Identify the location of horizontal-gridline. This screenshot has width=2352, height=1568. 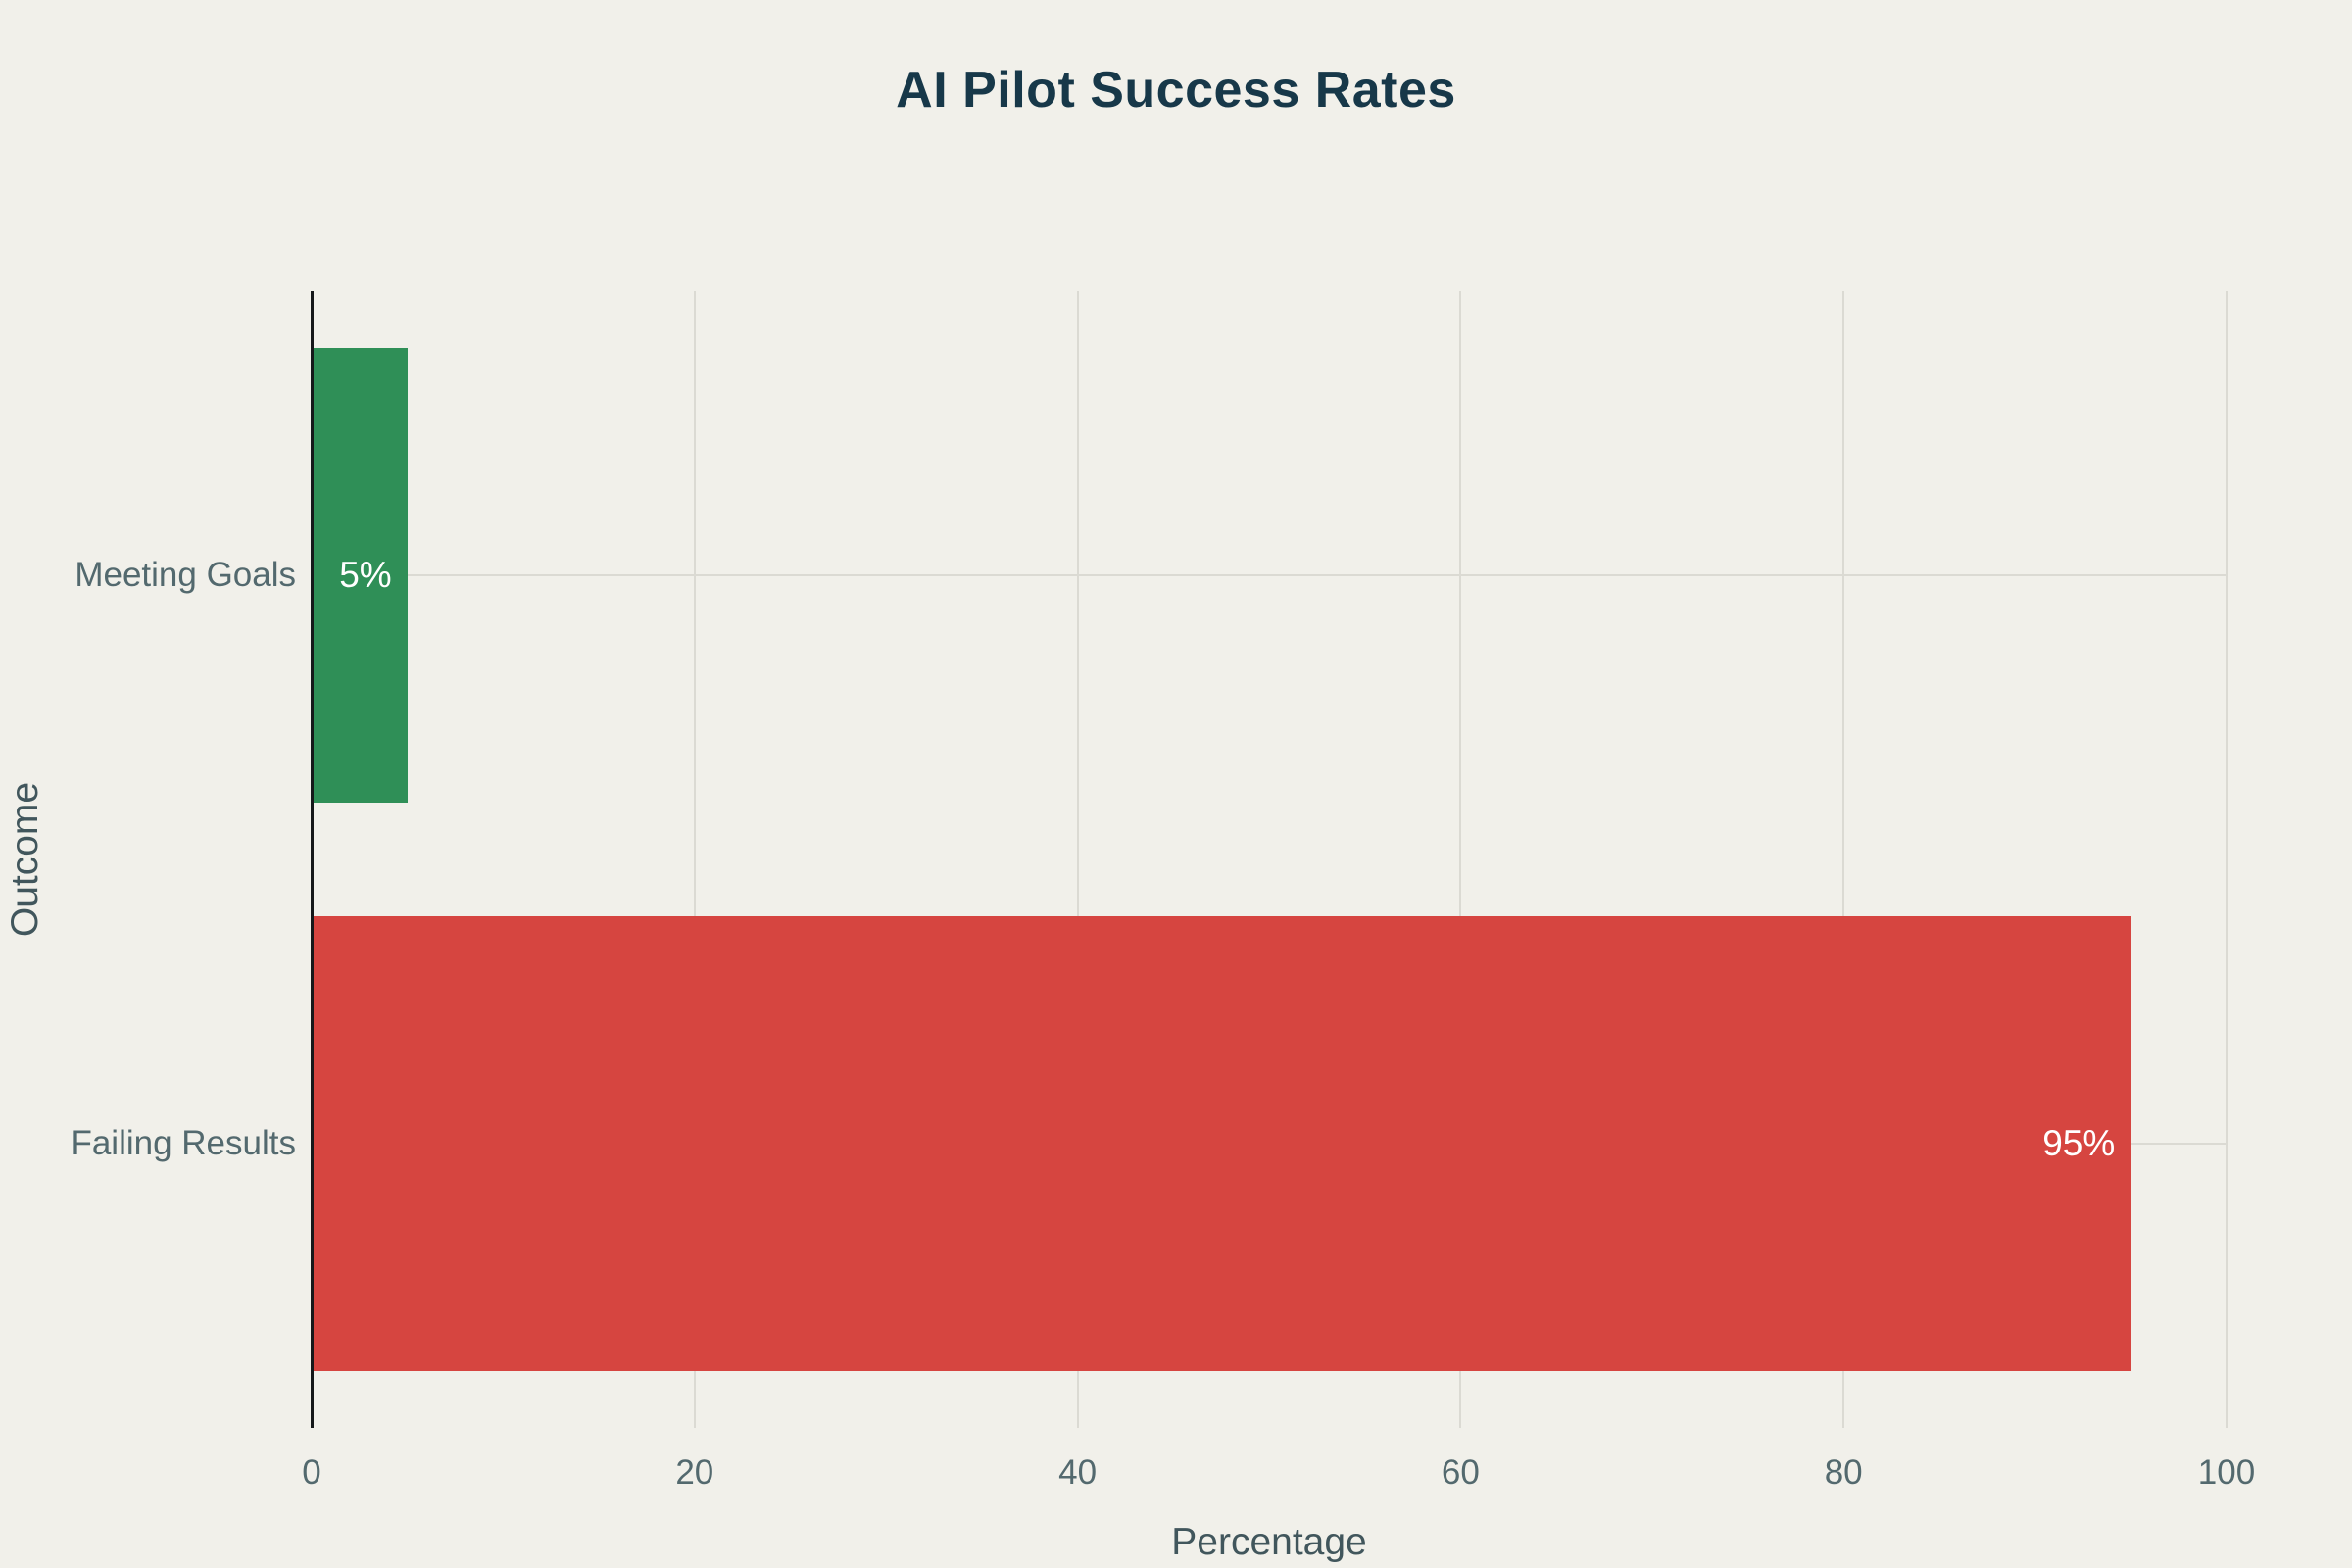
(1269, 575).